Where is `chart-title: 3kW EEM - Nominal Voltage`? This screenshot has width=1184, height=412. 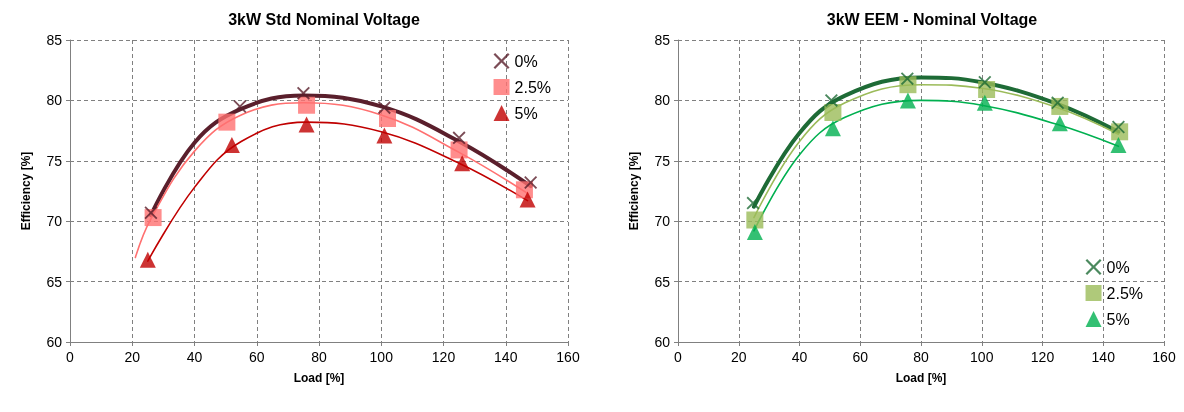 chart-title: 3kW EEM - Nominal Voltage is located at coordinates (932, 19).